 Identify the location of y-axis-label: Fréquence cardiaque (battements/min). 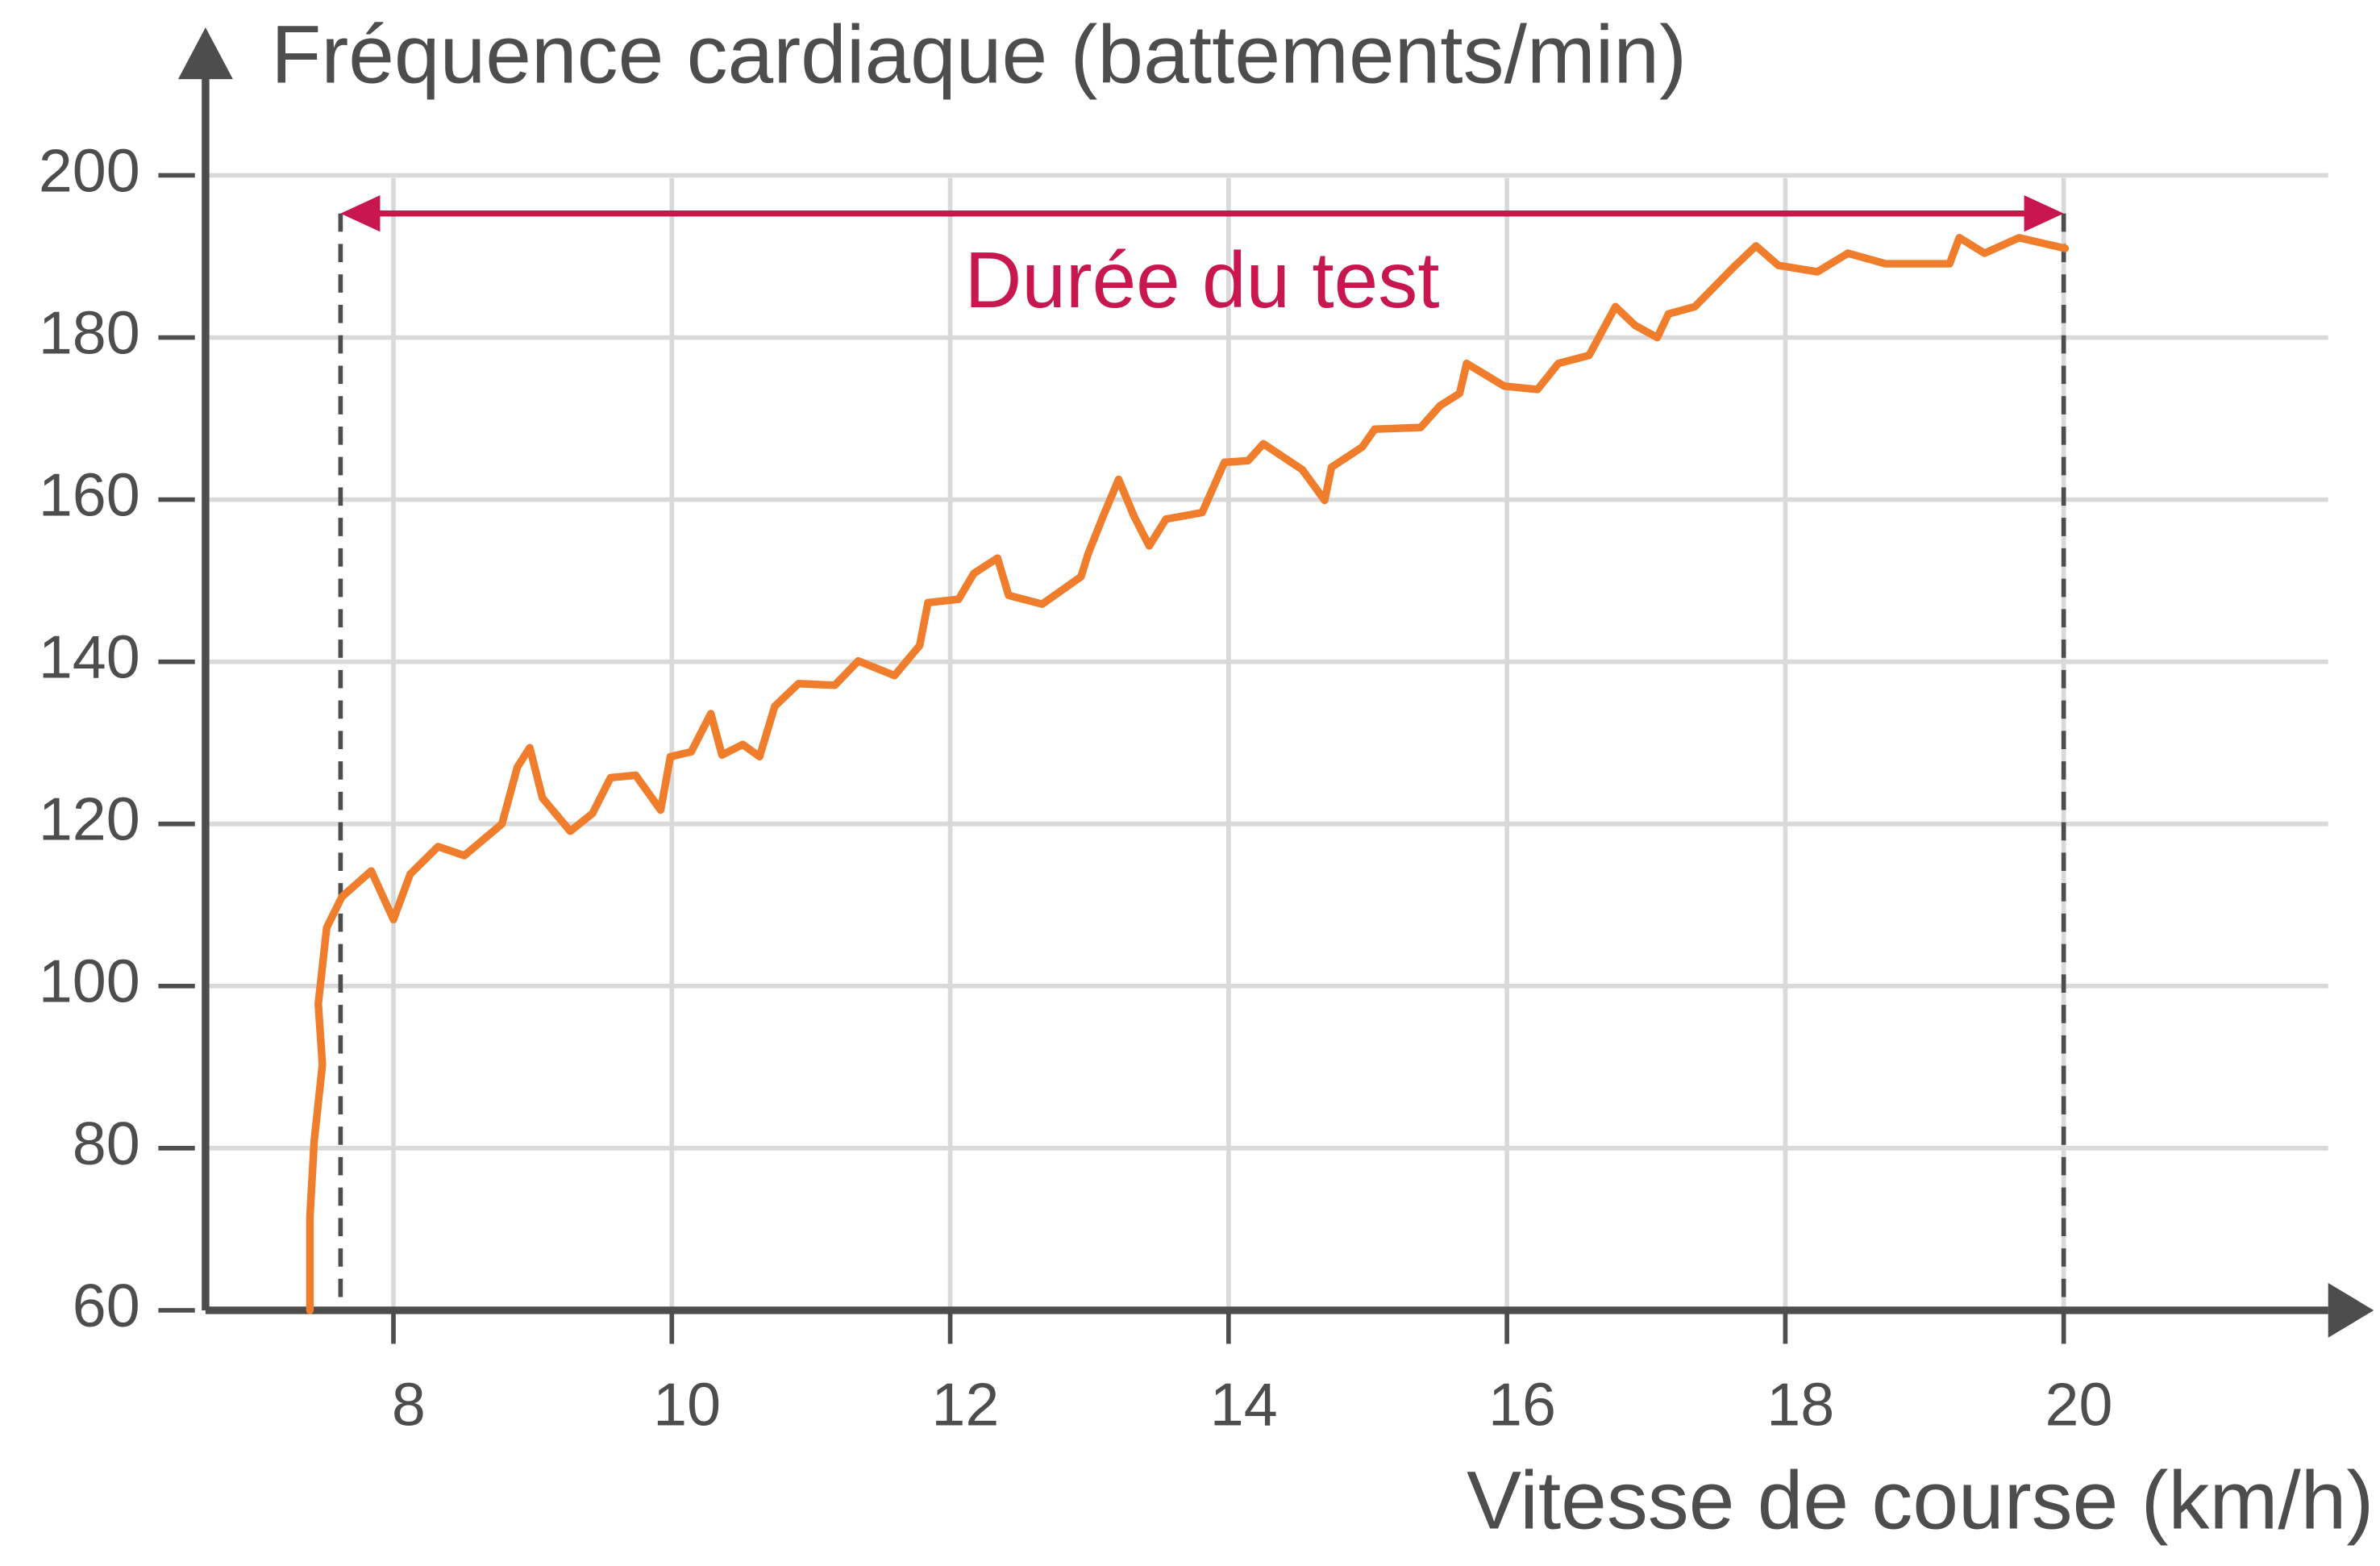
(979, 54).